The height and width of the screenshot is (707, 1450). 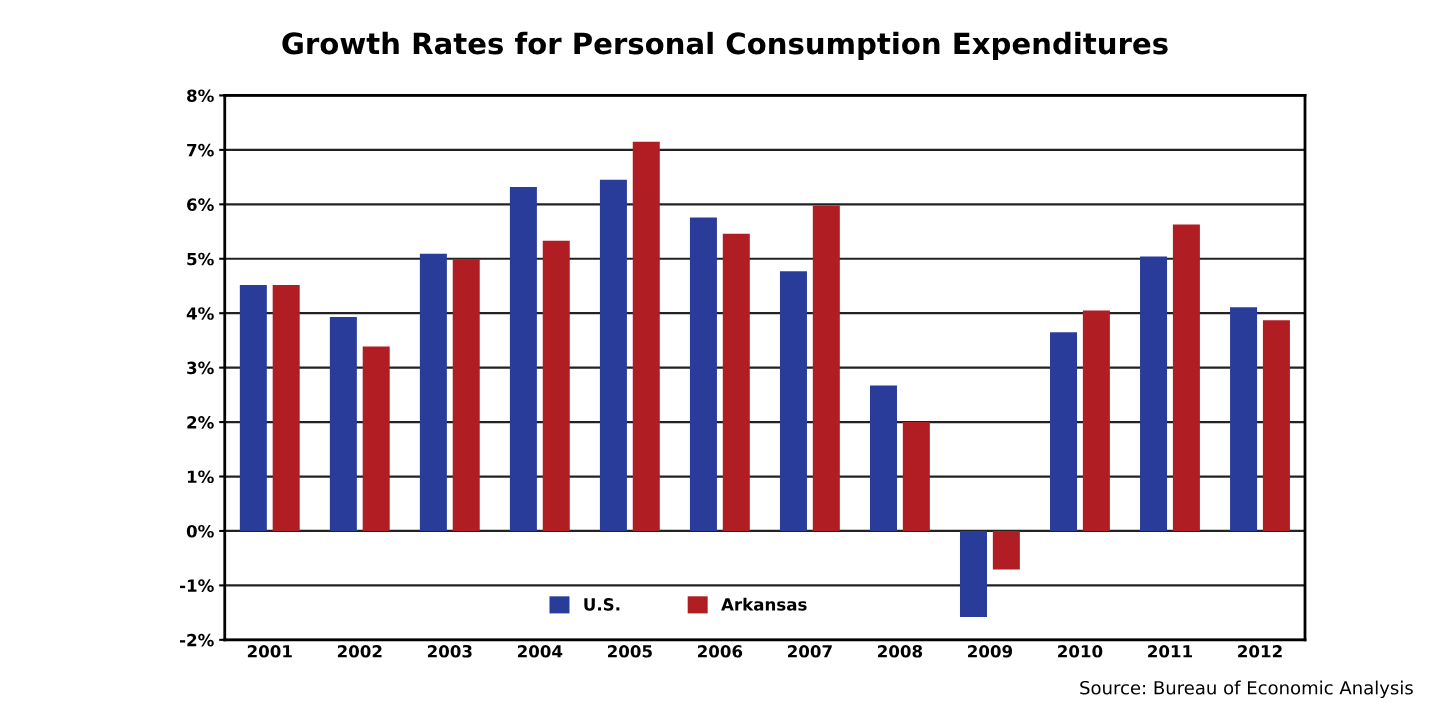 What do you see at coordinates (990, 651) in the screenshot?
I see `x-tick-label: 2009` at bounding box center [990, 651].